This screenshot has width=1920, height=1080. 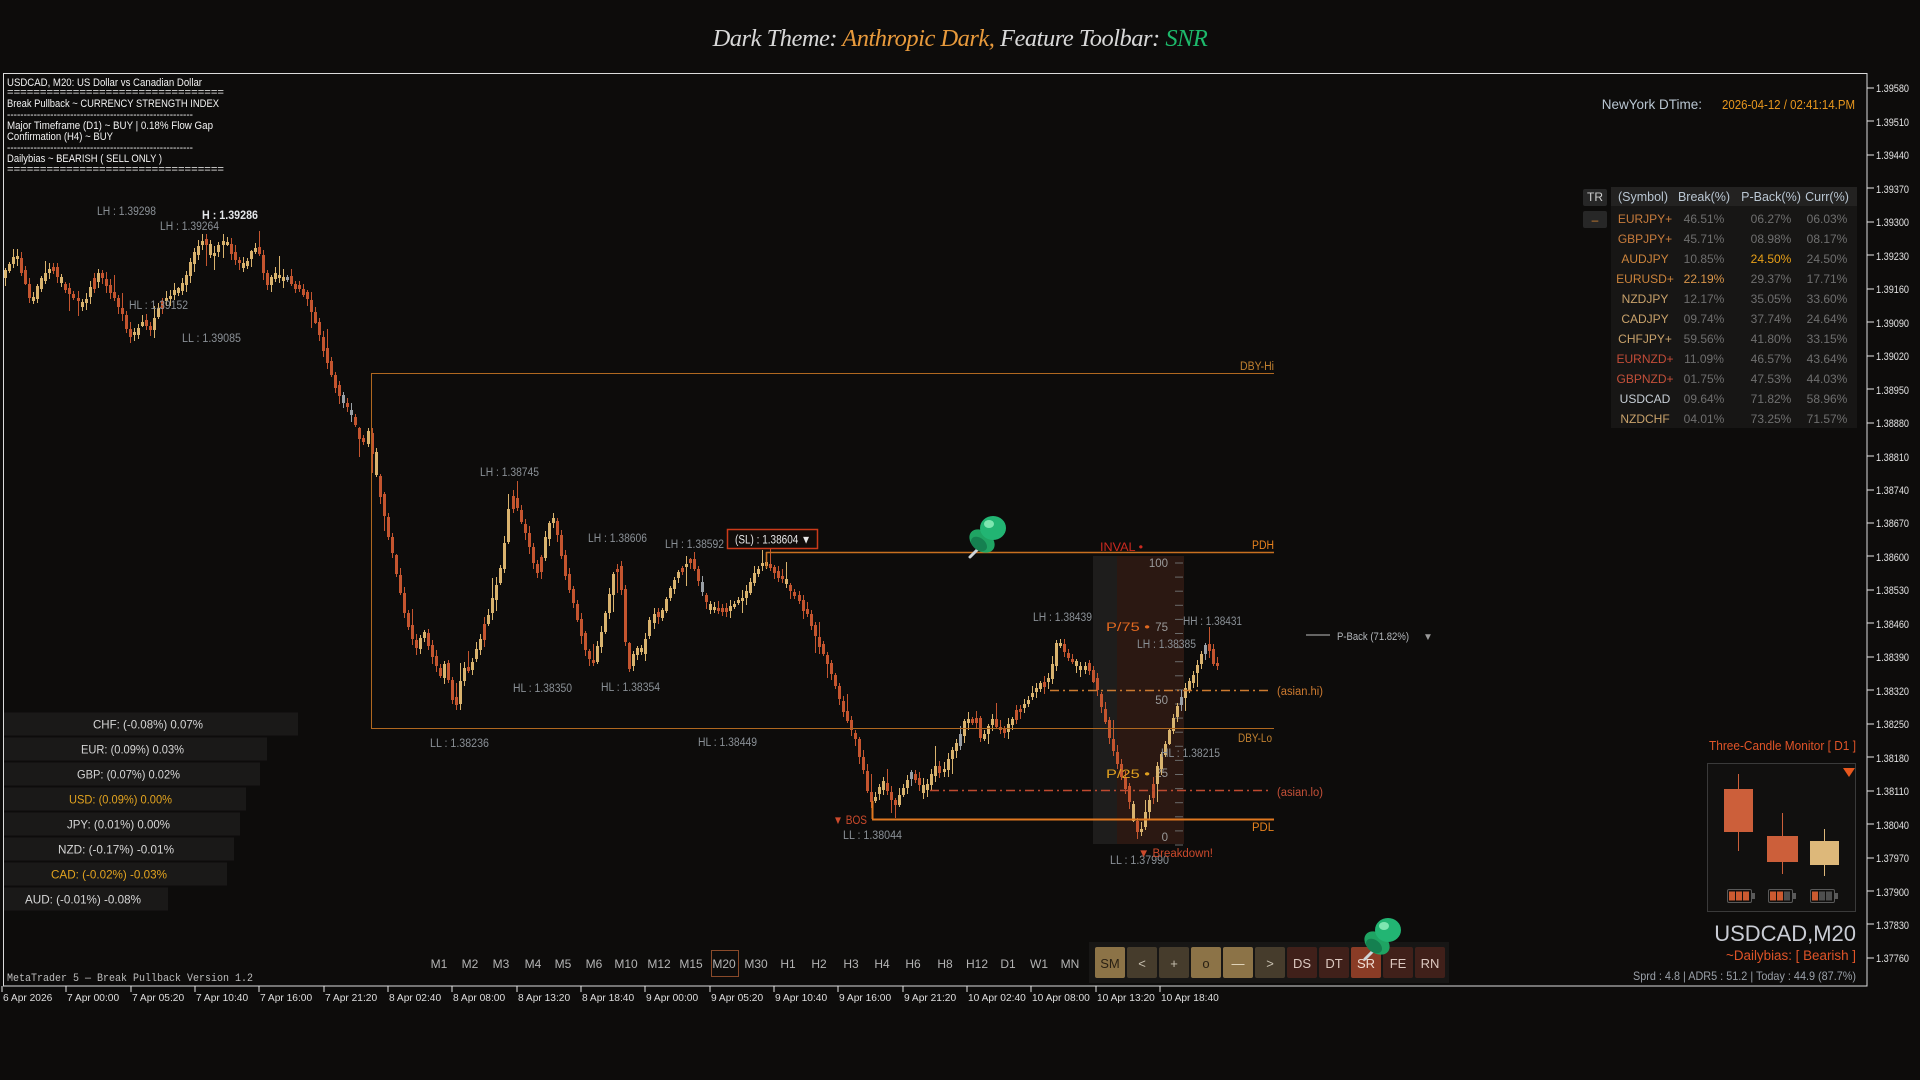 I want to click on svg-text: 9 Apr 05:20, so click(x=737, y=998).